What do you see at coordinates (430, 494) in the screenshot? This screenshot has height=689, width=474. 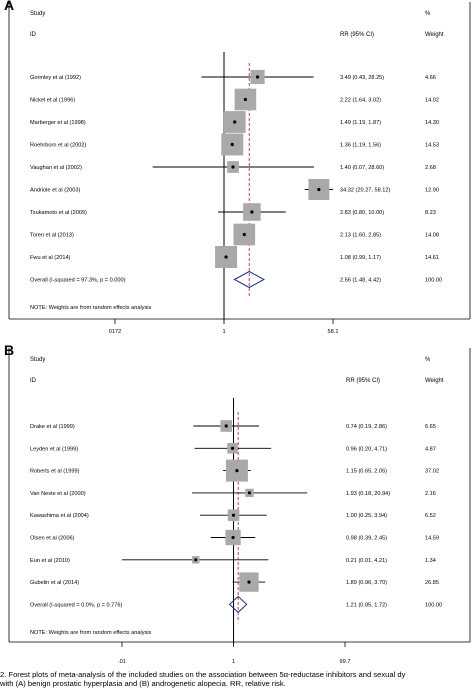 I see `panel-b-study-weight: 2.16` at bounding box center [430, 494].